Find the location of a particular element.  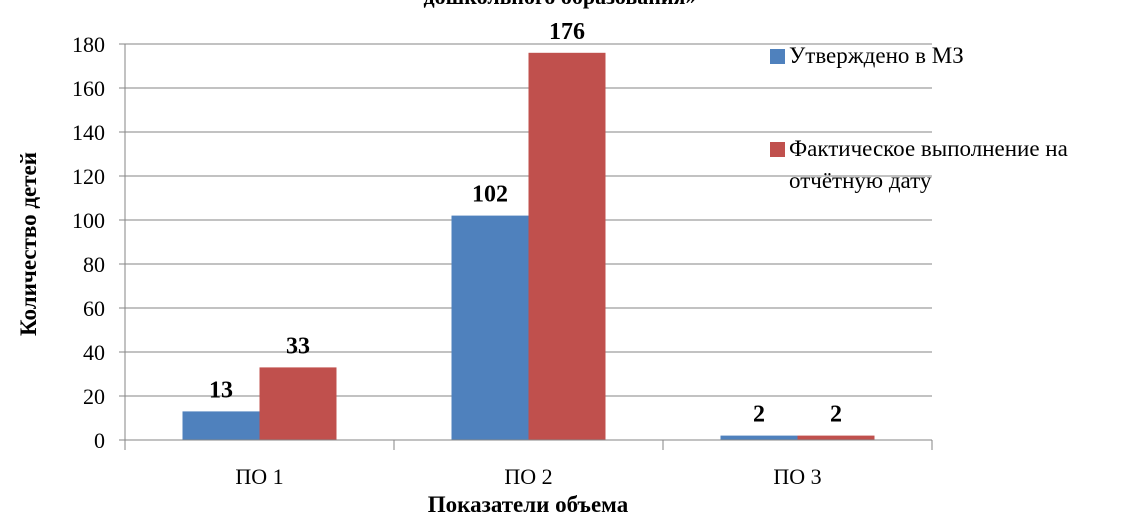

legend-item: Утверждено в МЗ is located at coordinates (954, 56).